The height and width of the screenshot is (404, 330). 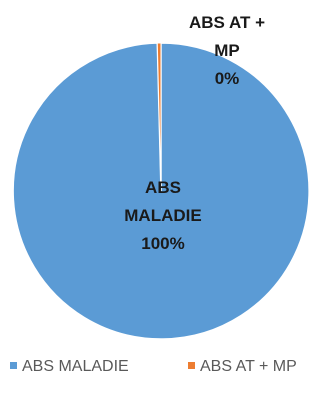 I want to click on legend-item-abs-maladie: ABS MALADIE, so click(x=69, y=366).